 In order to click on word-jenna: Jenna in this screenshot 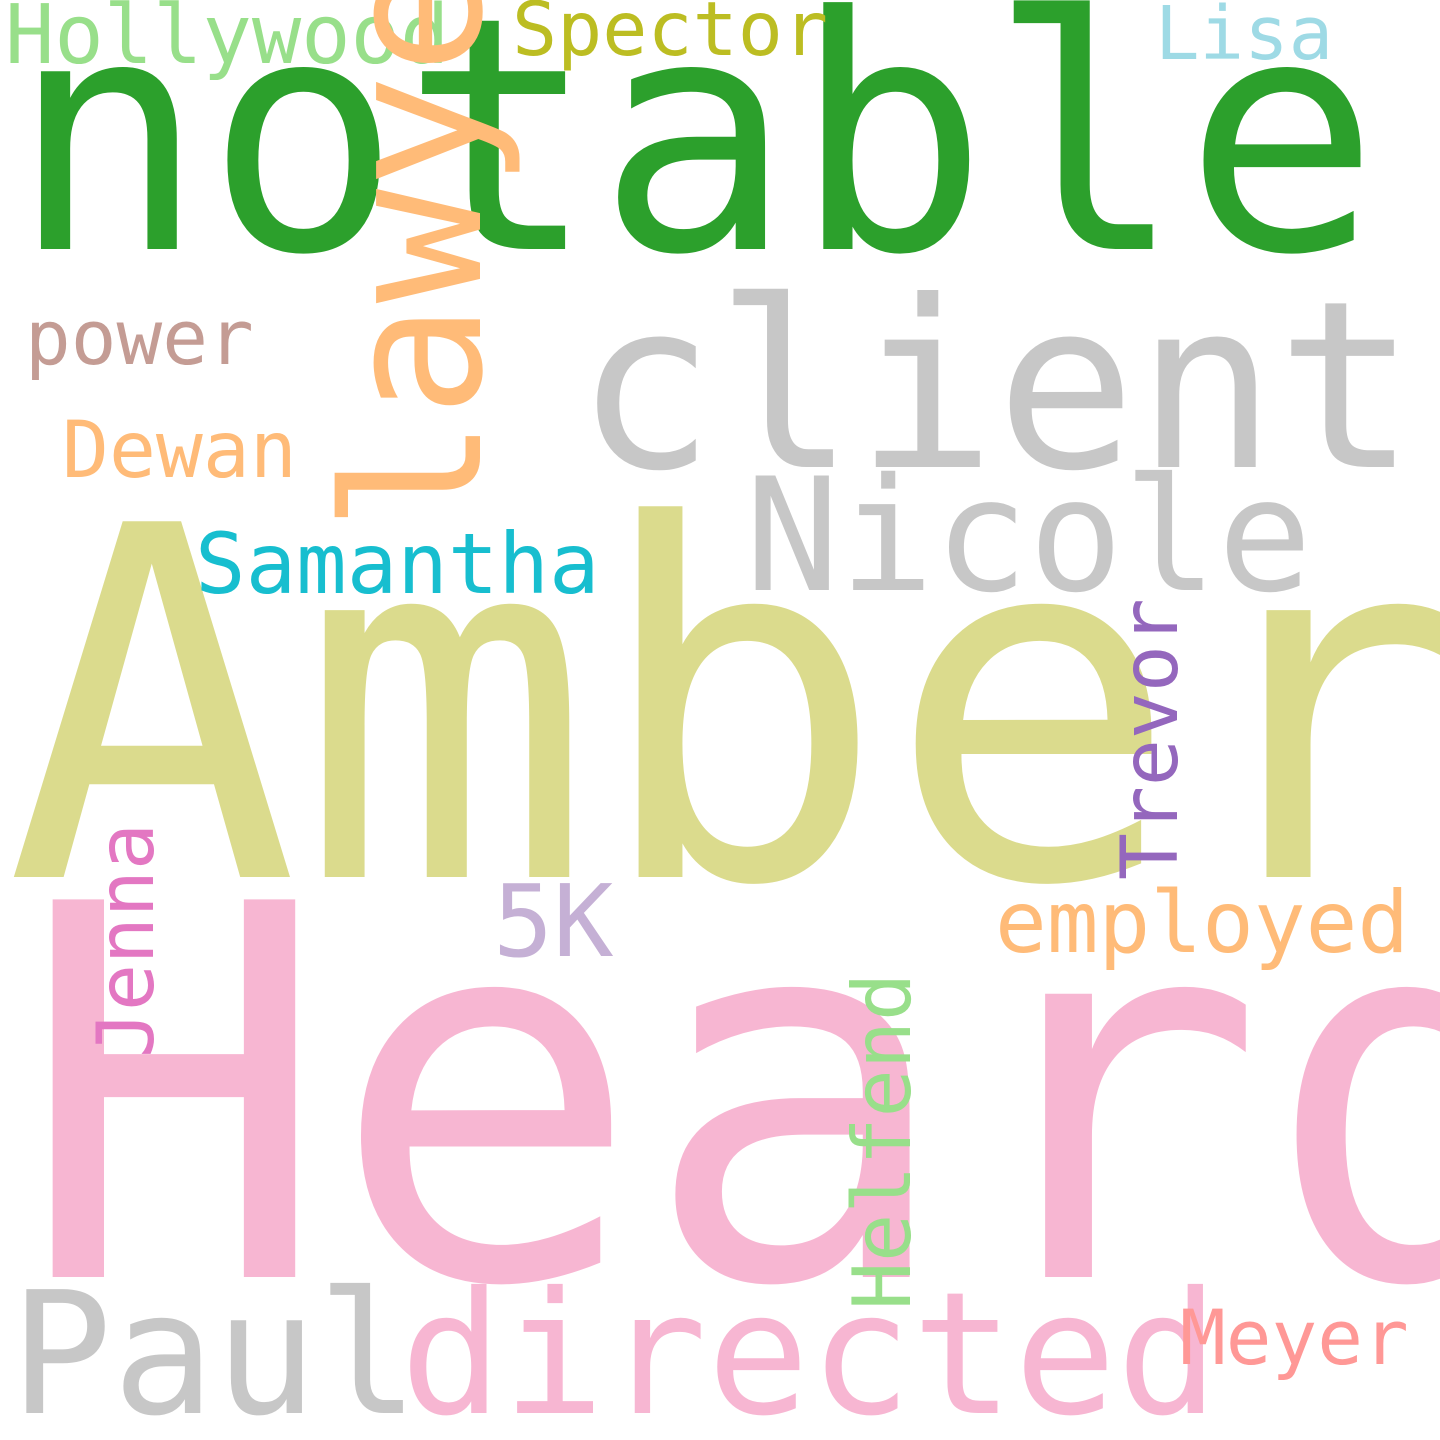, I will do `click(127, 940)`.